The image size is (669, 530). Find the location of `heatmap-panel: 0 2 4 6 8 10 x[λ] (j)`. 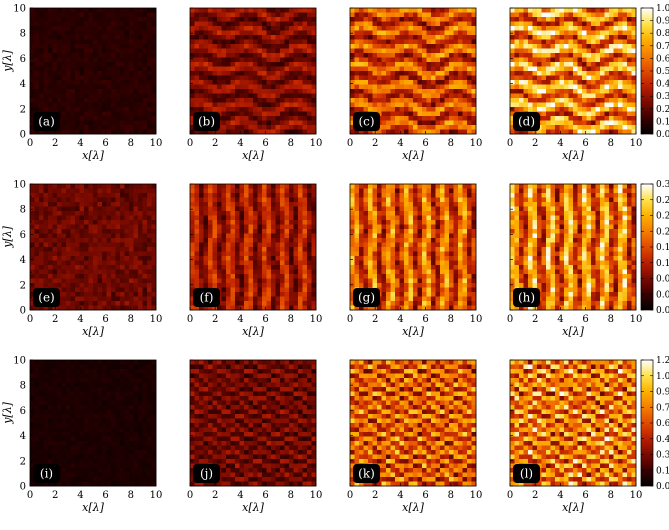

heatmap-panel: 0 2 4 6 8 10 x[λ] (j) is located at coordinates (255, 436).